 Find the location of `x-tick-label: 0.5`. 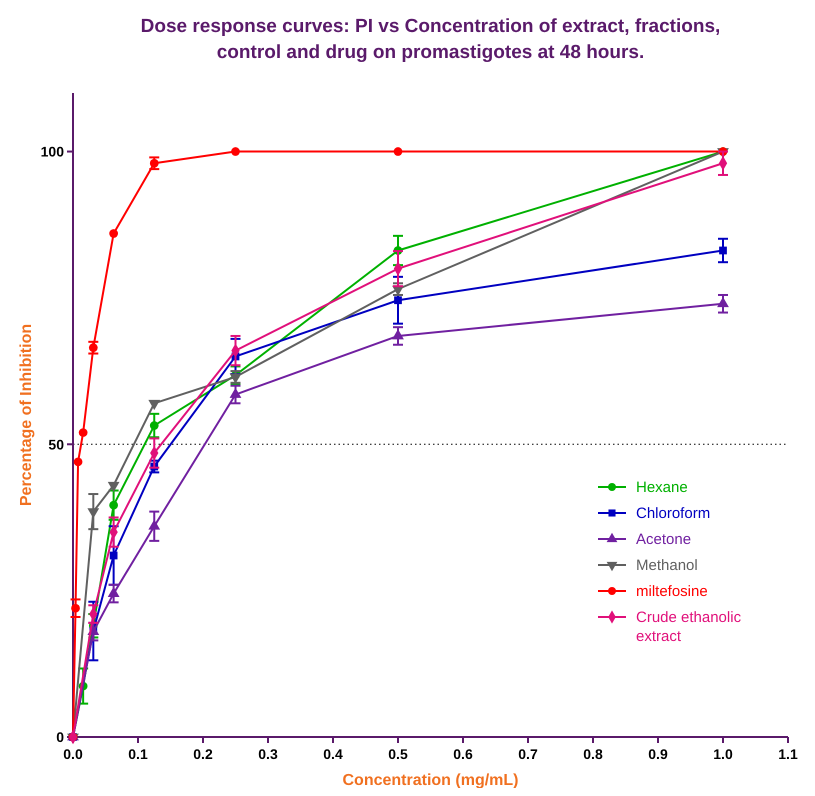

x-tick-label: 0.5 is located at coordinates (398, 754).